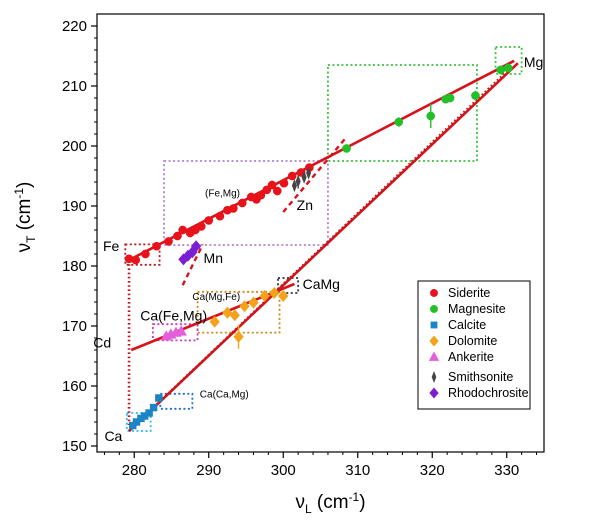 The width and height of the screenshot is (600, 531). I want to click on legend-label-calcite: Calcite, so click(467, 325).